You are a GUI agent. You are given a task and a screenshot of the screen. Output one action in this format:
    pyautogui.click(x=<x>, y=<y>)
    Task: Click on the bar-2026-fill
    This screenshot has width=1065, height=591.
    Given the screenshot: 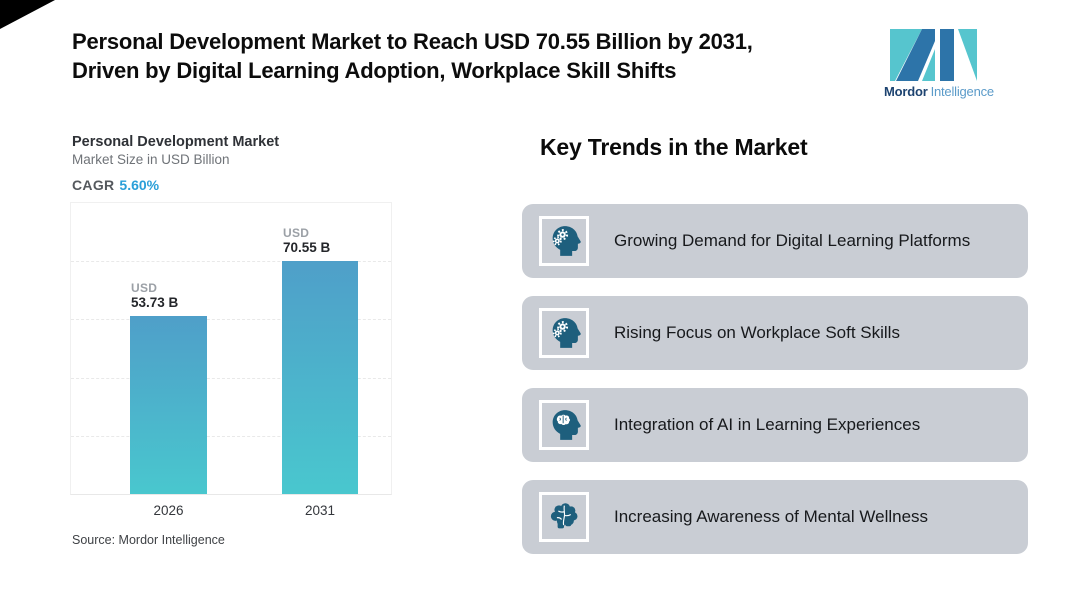 What is the action you would take?
    pyautogui.click(x=168, y=405)
    